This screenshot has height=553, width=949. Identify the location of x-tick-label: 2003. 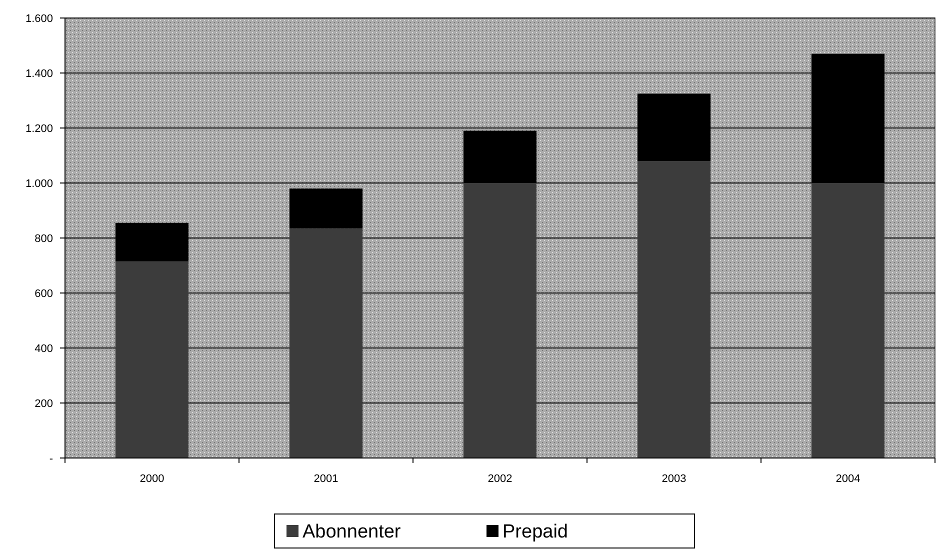
(674, 479).